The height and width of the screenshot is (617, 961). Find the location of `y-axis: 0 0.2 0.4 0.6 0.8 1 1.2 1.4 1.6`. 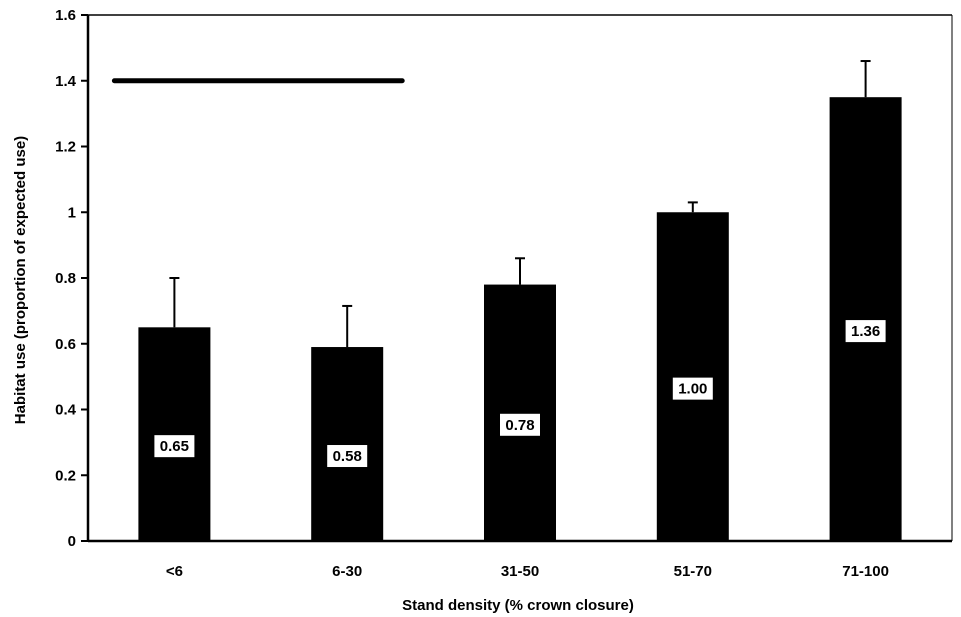

y-axis: 0 0.2 0.4 0.6 0.8 1 1.2 1.4 1.6 is located at coordinates (72, 278).